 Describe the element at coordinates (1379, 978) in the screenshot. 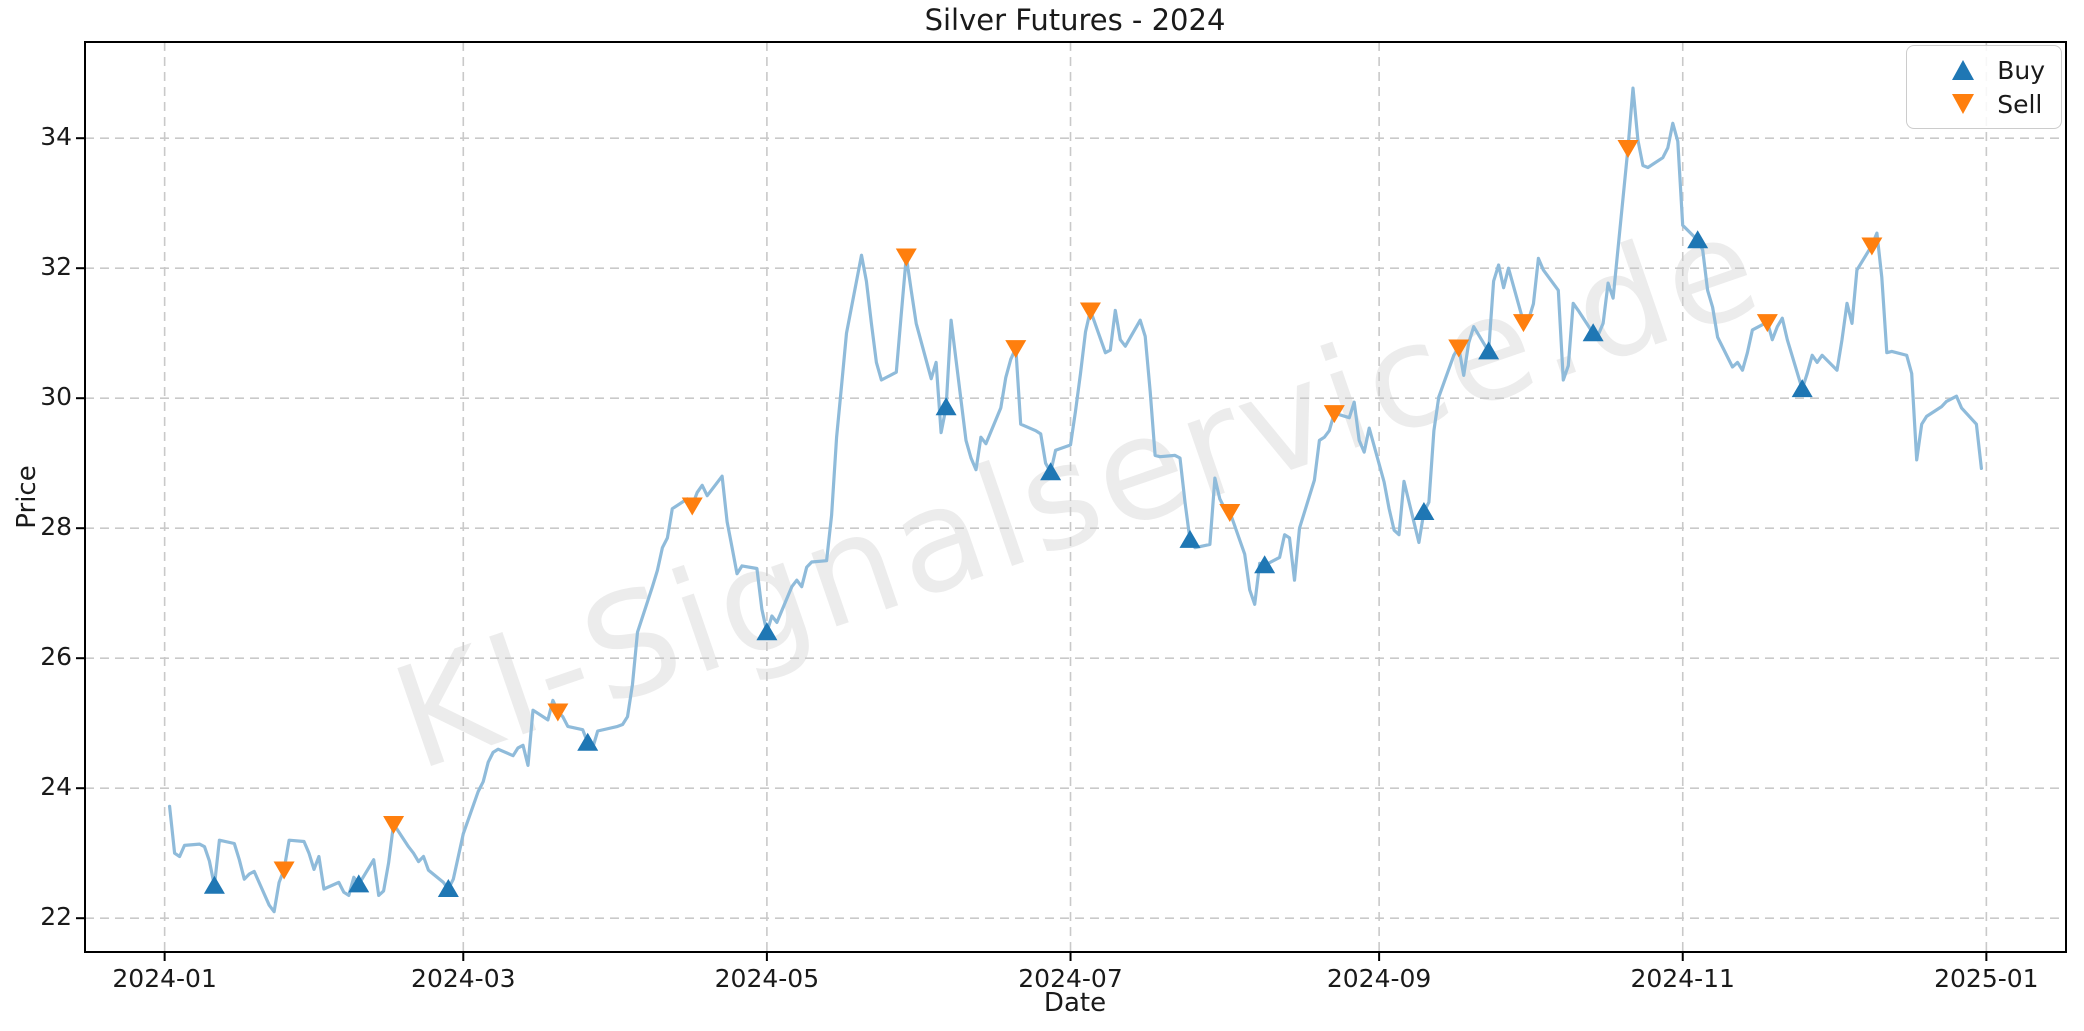

I see `x-tick-label: 2024-09` at that location.